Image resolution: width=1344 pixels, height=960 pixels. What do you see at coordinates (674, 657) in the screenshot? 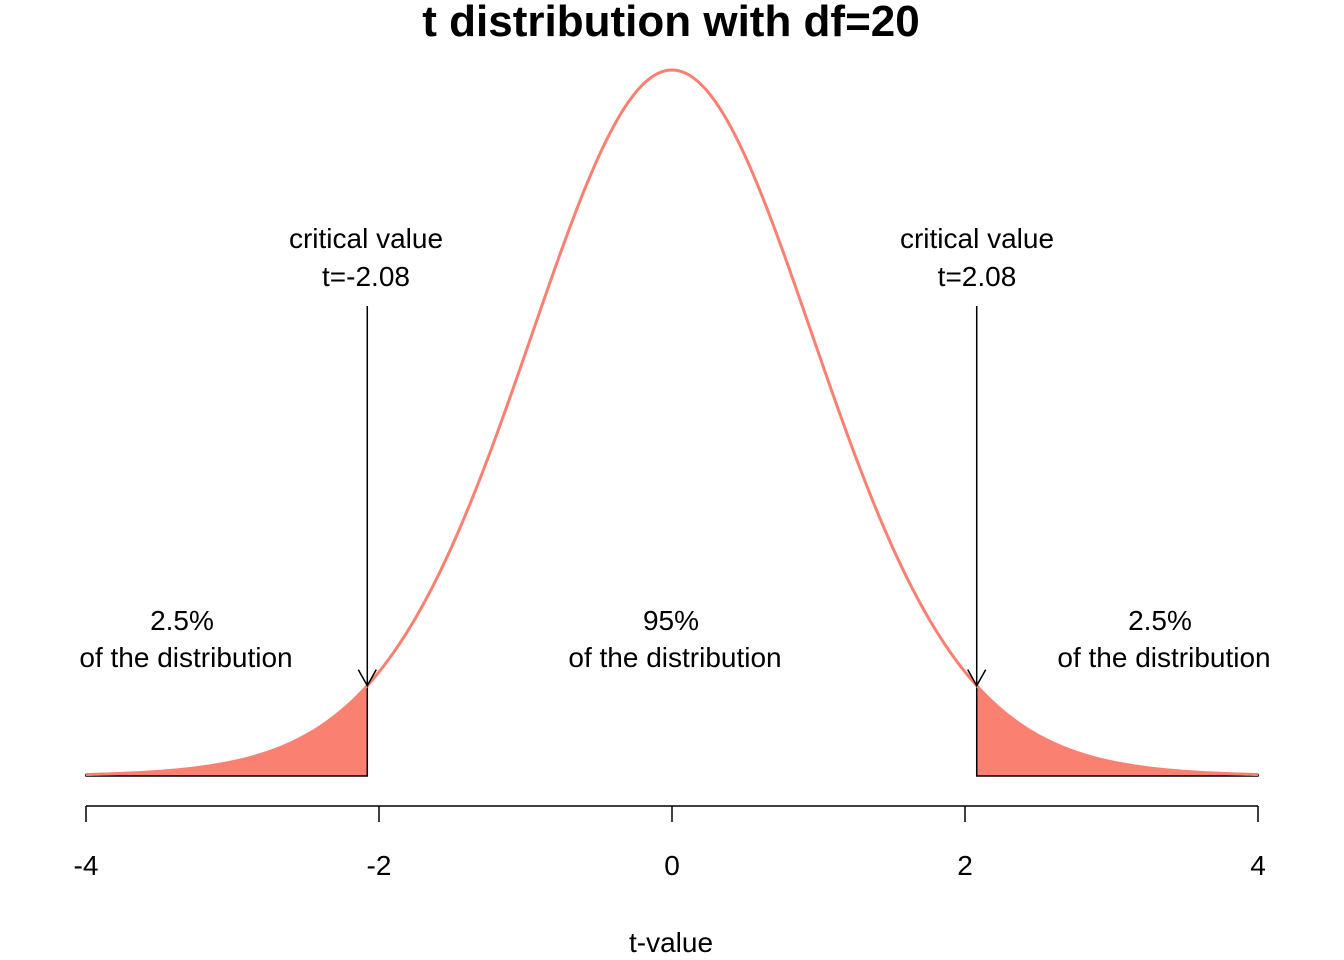
I see `center-label-line2: of the distribution` at bounding box center [674, 657].